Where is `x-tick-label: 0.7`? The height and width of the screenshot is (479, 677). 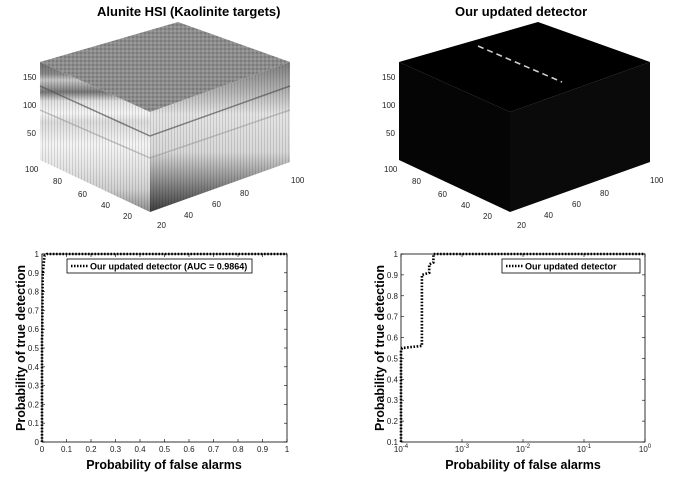 x-tick-label: 0.7 is located at coordinates (214, 449).